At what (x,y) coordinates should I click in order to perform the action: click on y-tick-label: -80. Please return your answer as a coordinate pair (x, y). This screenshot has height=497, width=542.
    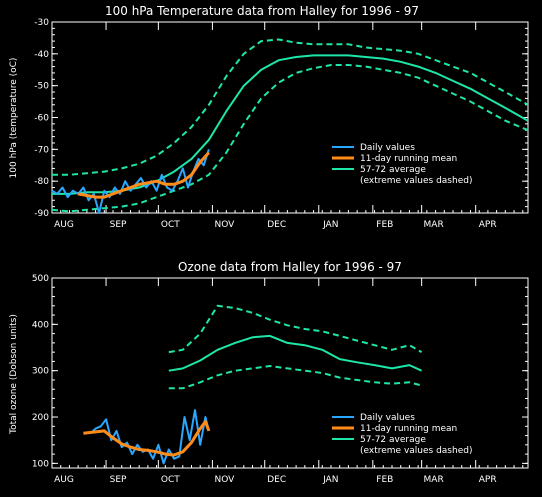
    Looking at the image, I should click on (41, 182).